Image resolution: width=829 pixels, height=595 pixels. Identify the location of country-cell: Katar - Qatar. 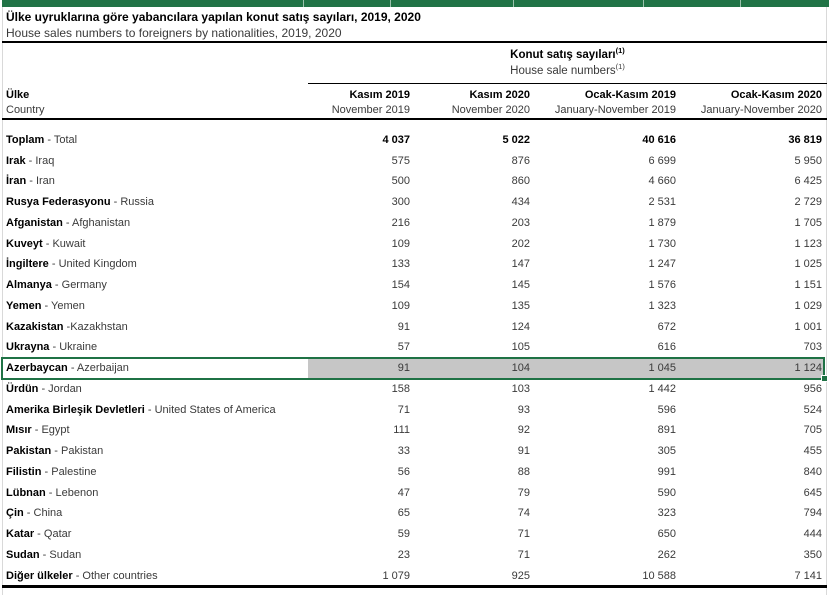
(38, 534).